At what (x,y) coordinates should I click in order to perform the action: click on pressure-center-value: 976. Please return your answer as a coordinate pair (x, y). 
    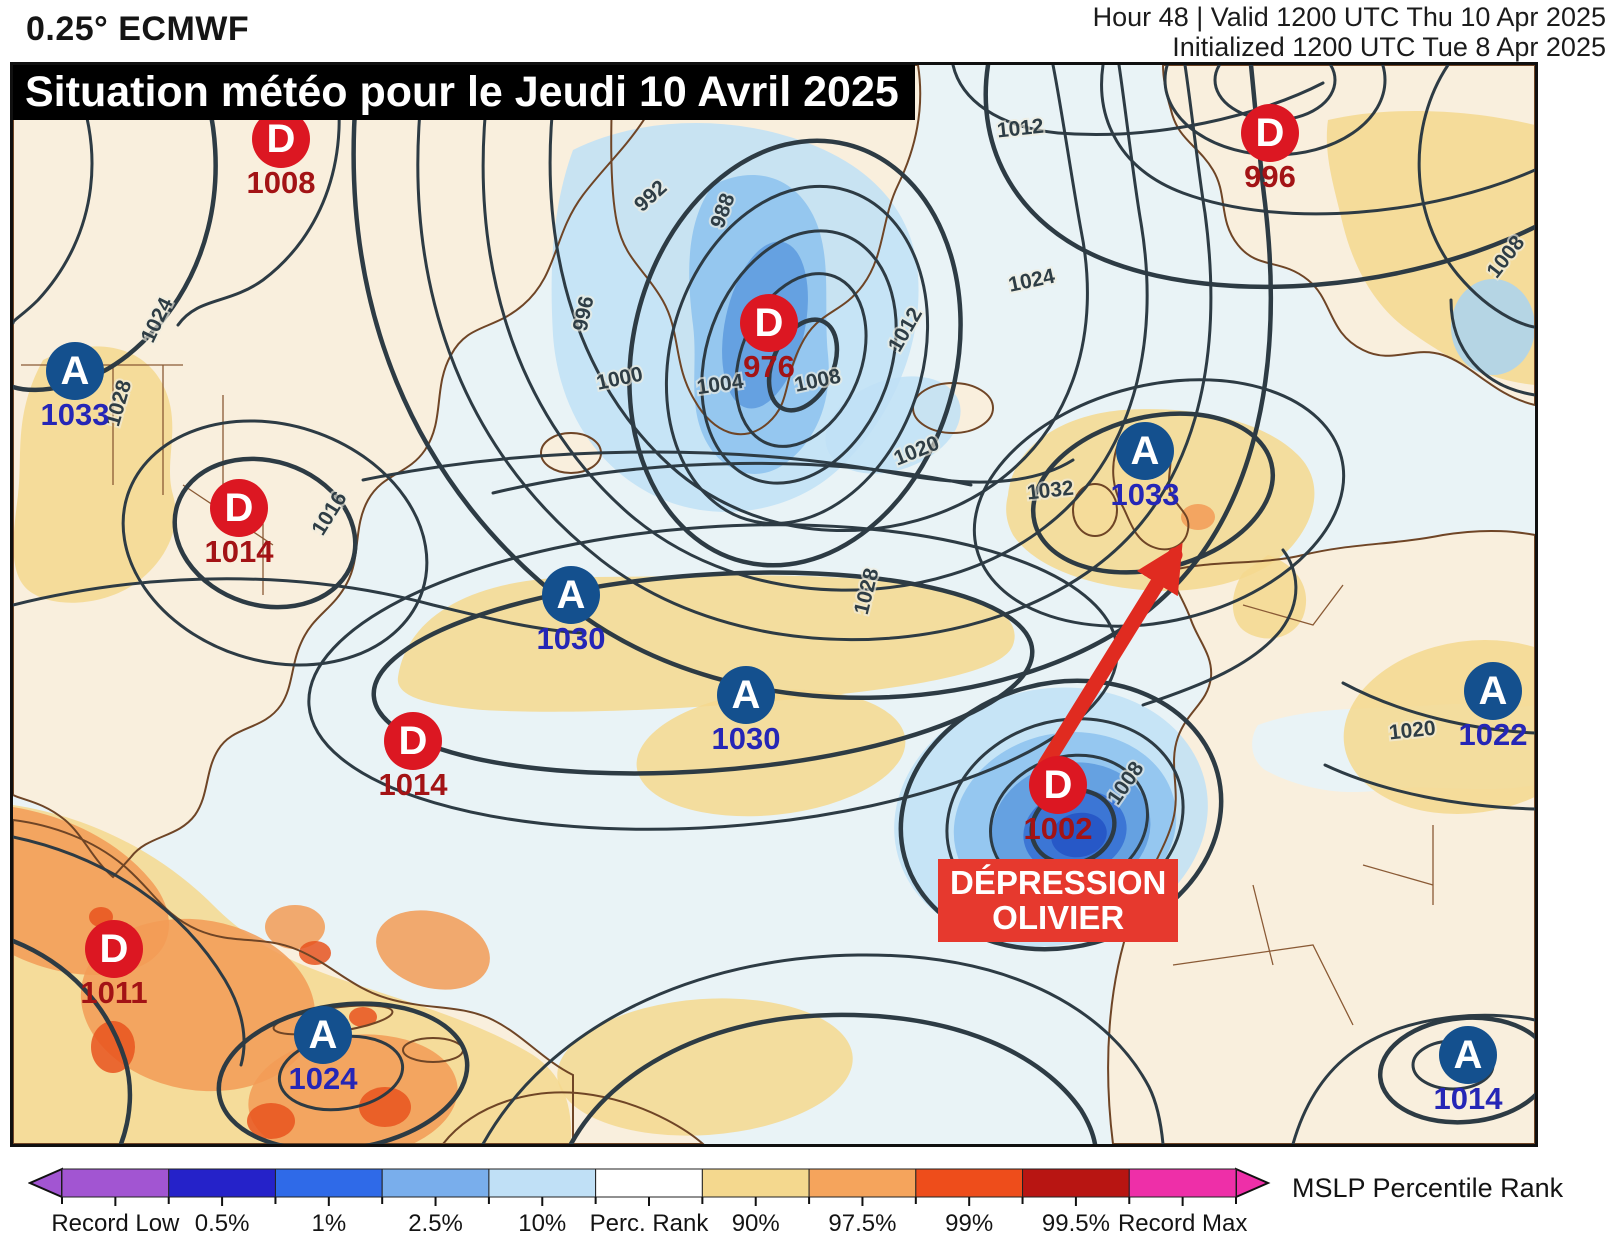
    Looking at the image, I should click on (769, 366).